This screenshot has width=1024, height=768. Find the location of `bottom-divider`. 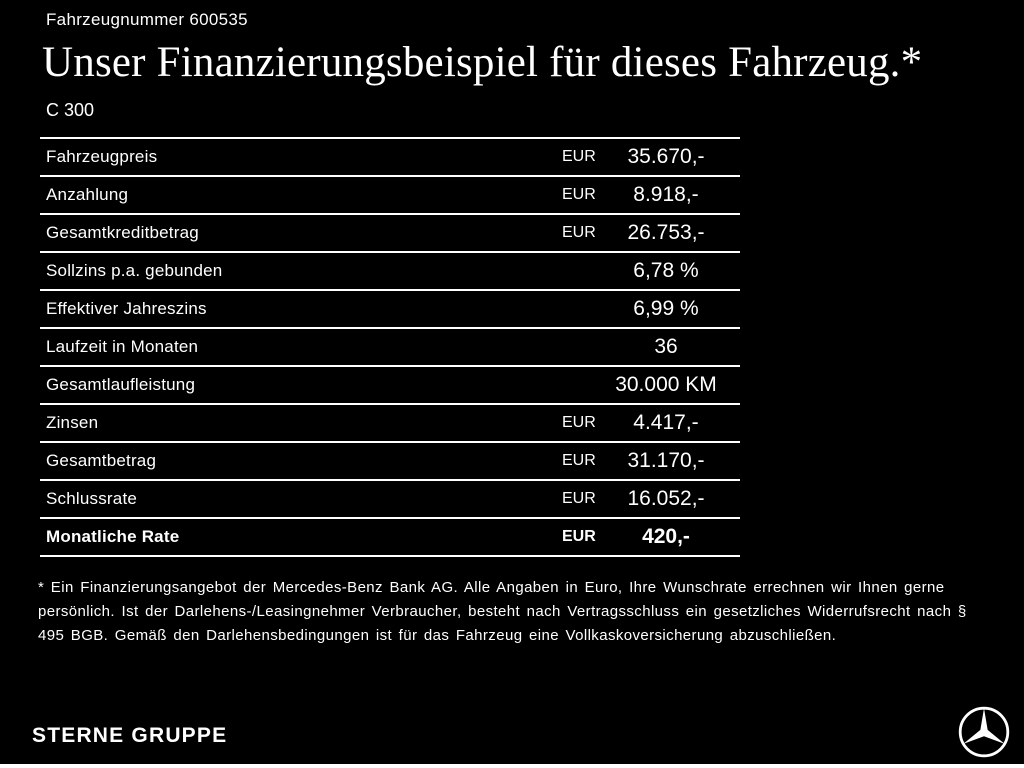

bottom-divider is located at coordinates (512, 766).